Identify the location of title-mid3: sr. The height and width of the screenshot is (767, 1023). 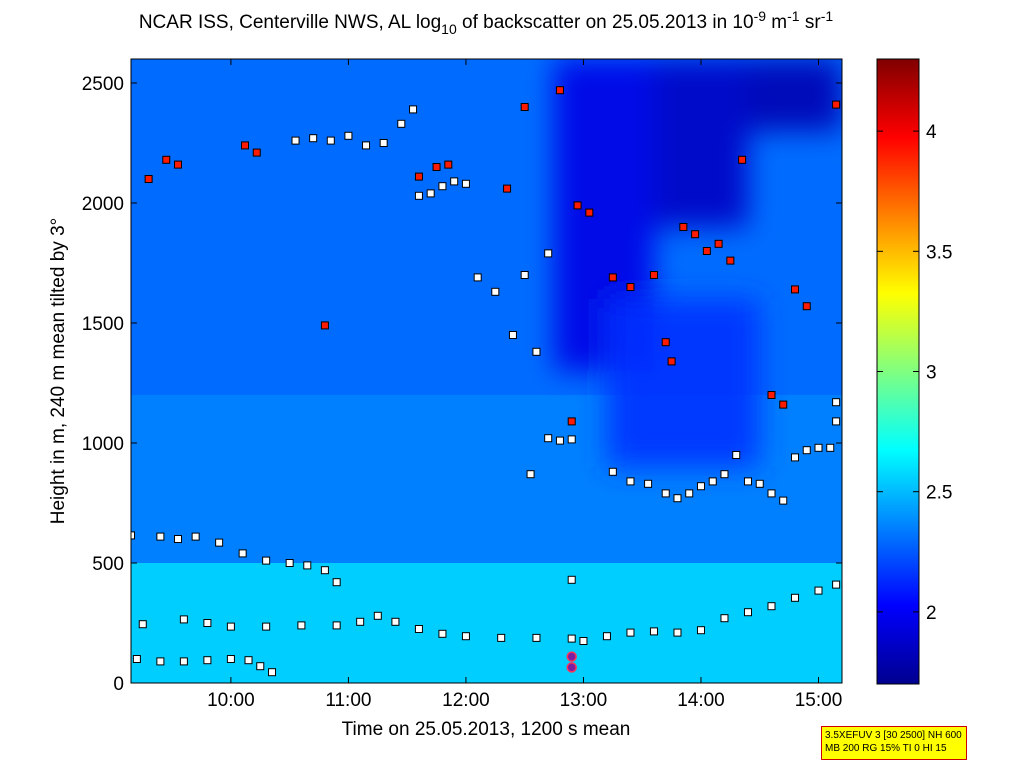
(811, 22).